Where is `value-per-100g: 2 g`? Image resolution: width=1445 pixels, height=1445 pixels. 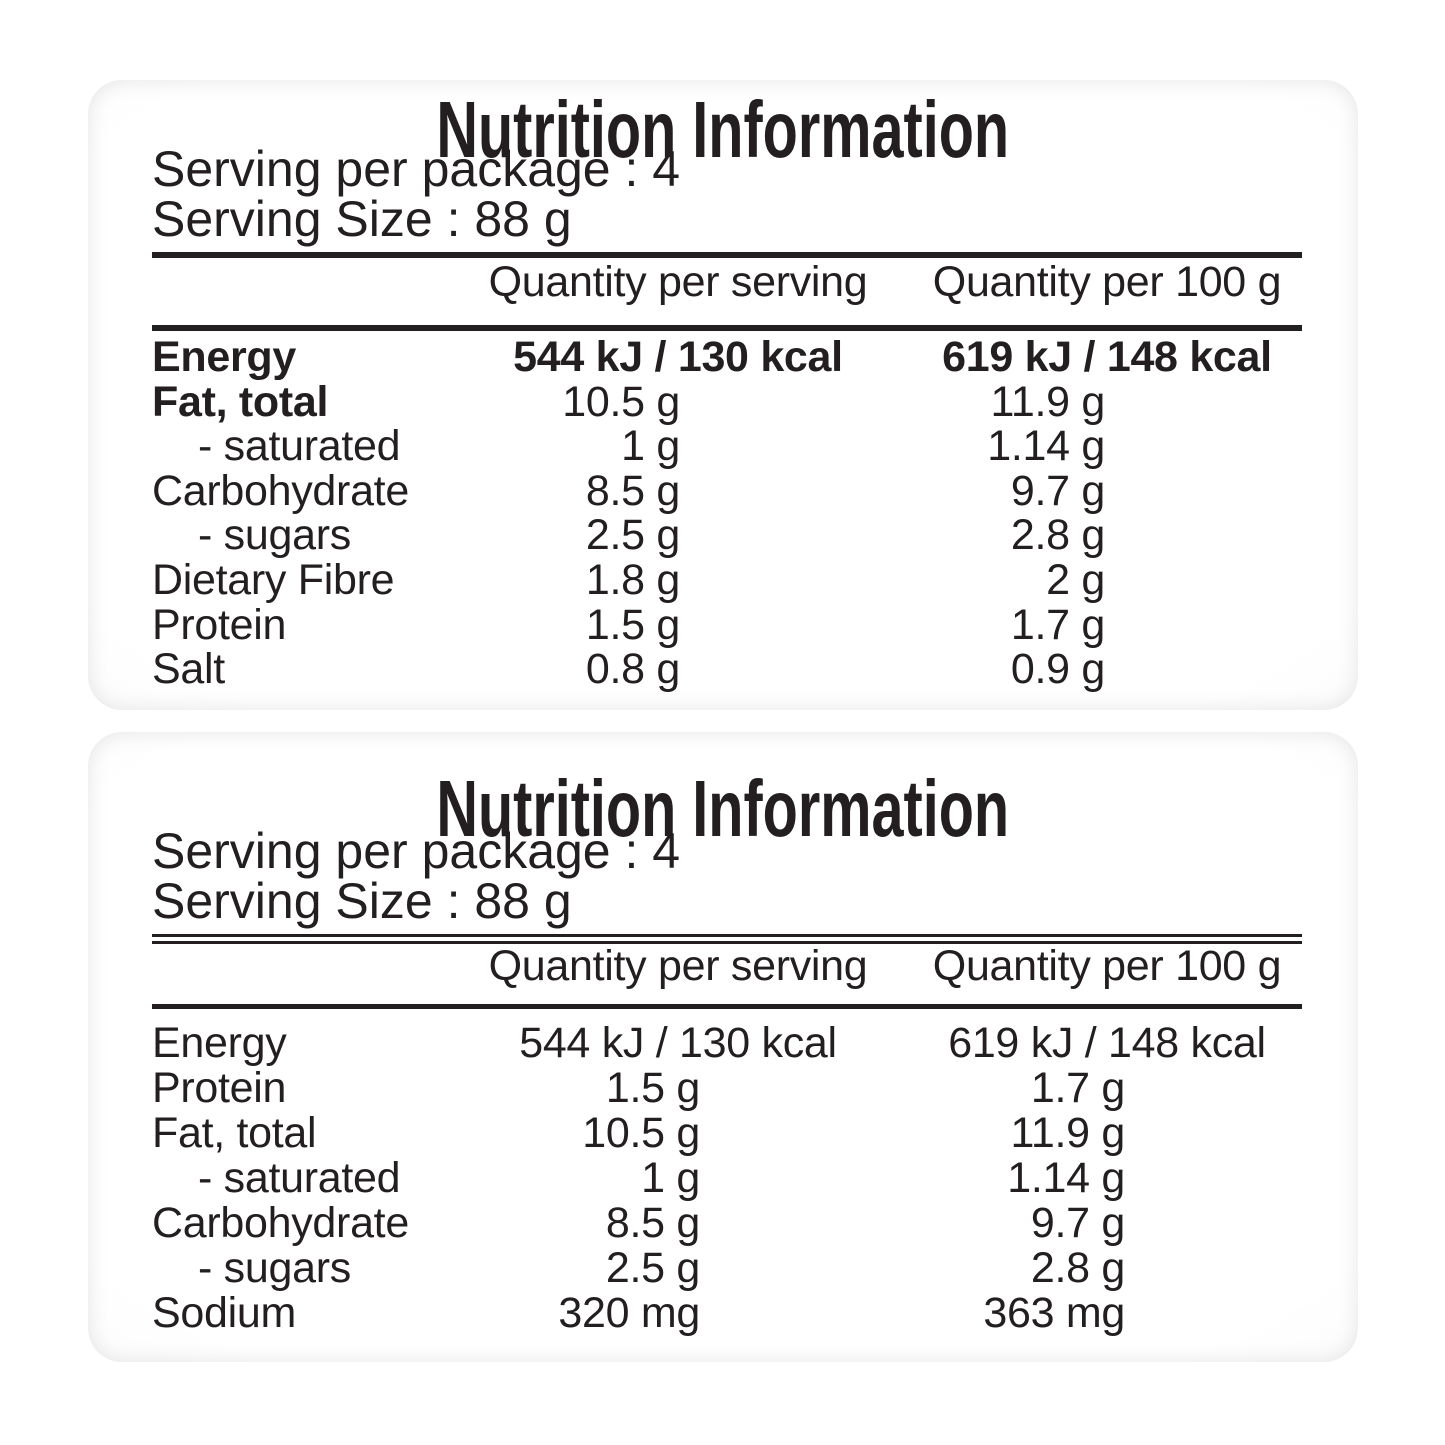
value-per-100g: 2 g is located at coordinates (1075, 579).